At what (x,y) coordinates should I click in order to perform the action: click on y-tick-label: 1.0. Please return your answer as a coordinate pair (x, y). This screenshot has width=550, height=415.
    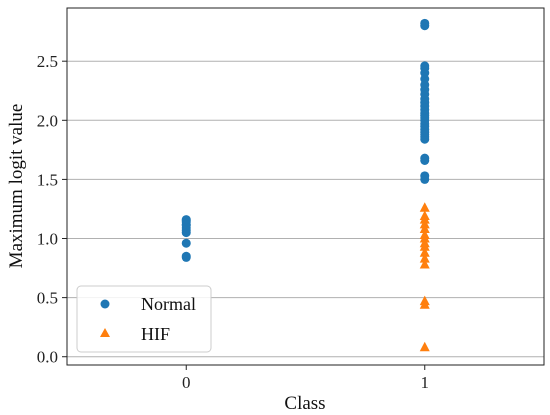
    Looking at the image, I should click on (47, 239).